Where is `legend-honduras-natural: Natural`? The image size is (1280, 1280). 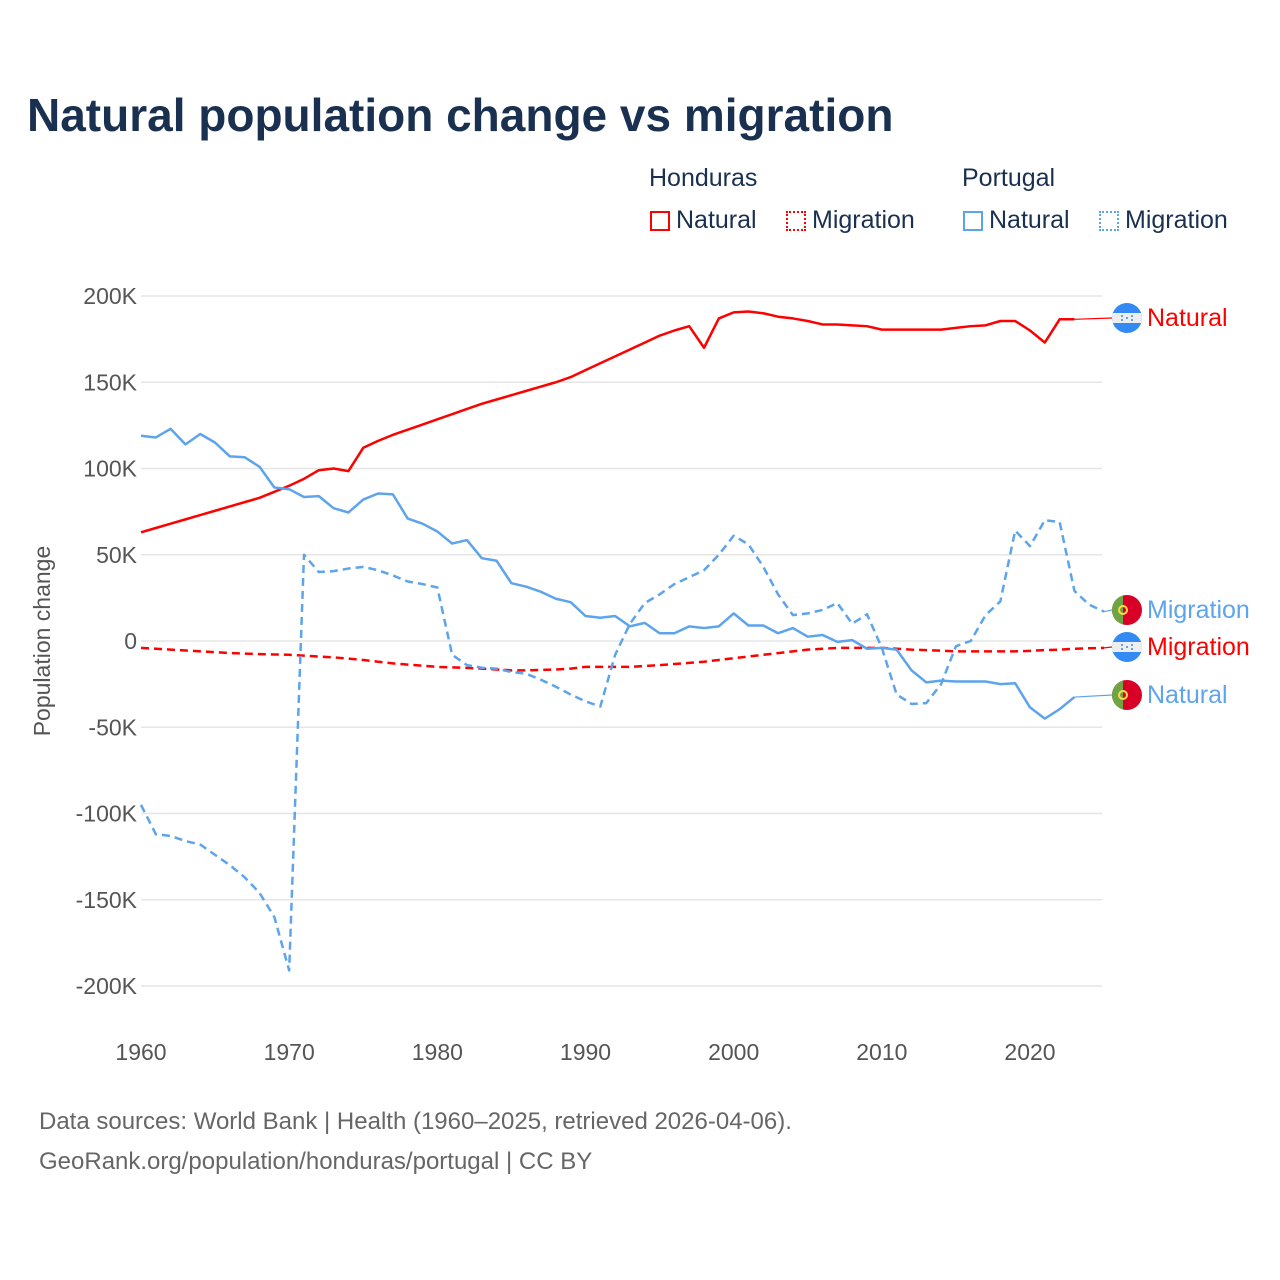
legend-honduras-natural: Natural is located at coordinates (703, 220).